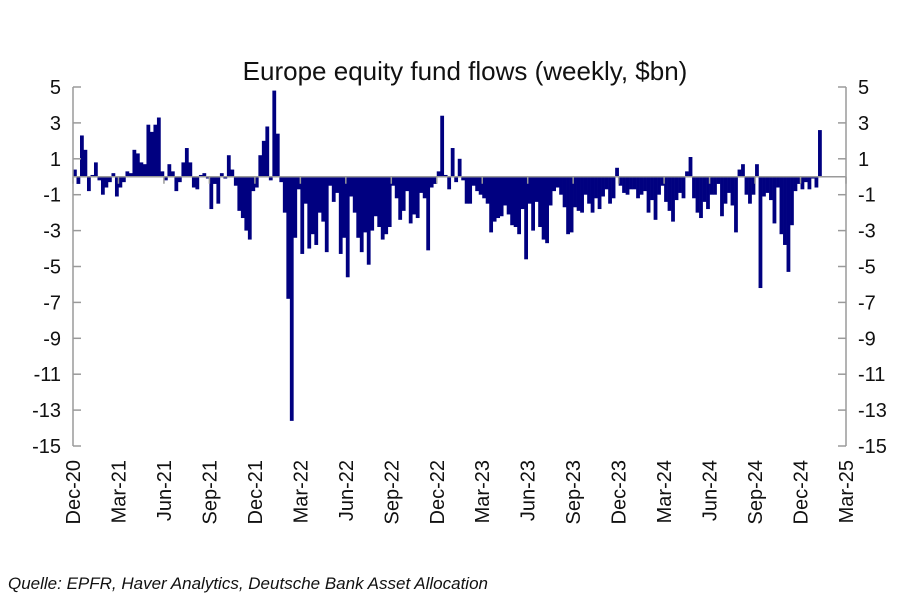 Image resolution: width=918 pixels, height=607 pixels. Describe the element at coordinates (119, 491) in the screenshot. I see `x-tick-label: Mar-21` at that location.